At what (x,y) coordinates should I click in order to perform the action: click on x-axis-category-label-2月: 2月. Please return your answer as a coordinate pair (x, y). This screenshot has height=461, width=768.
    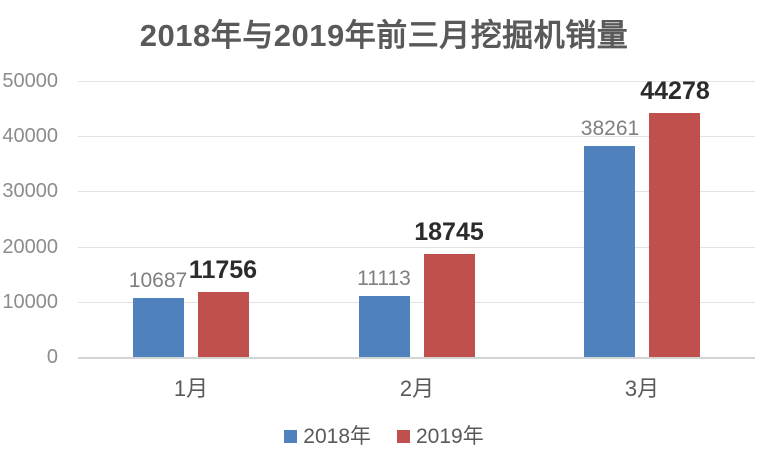
    Looking at the image, I should click on (417, 388).